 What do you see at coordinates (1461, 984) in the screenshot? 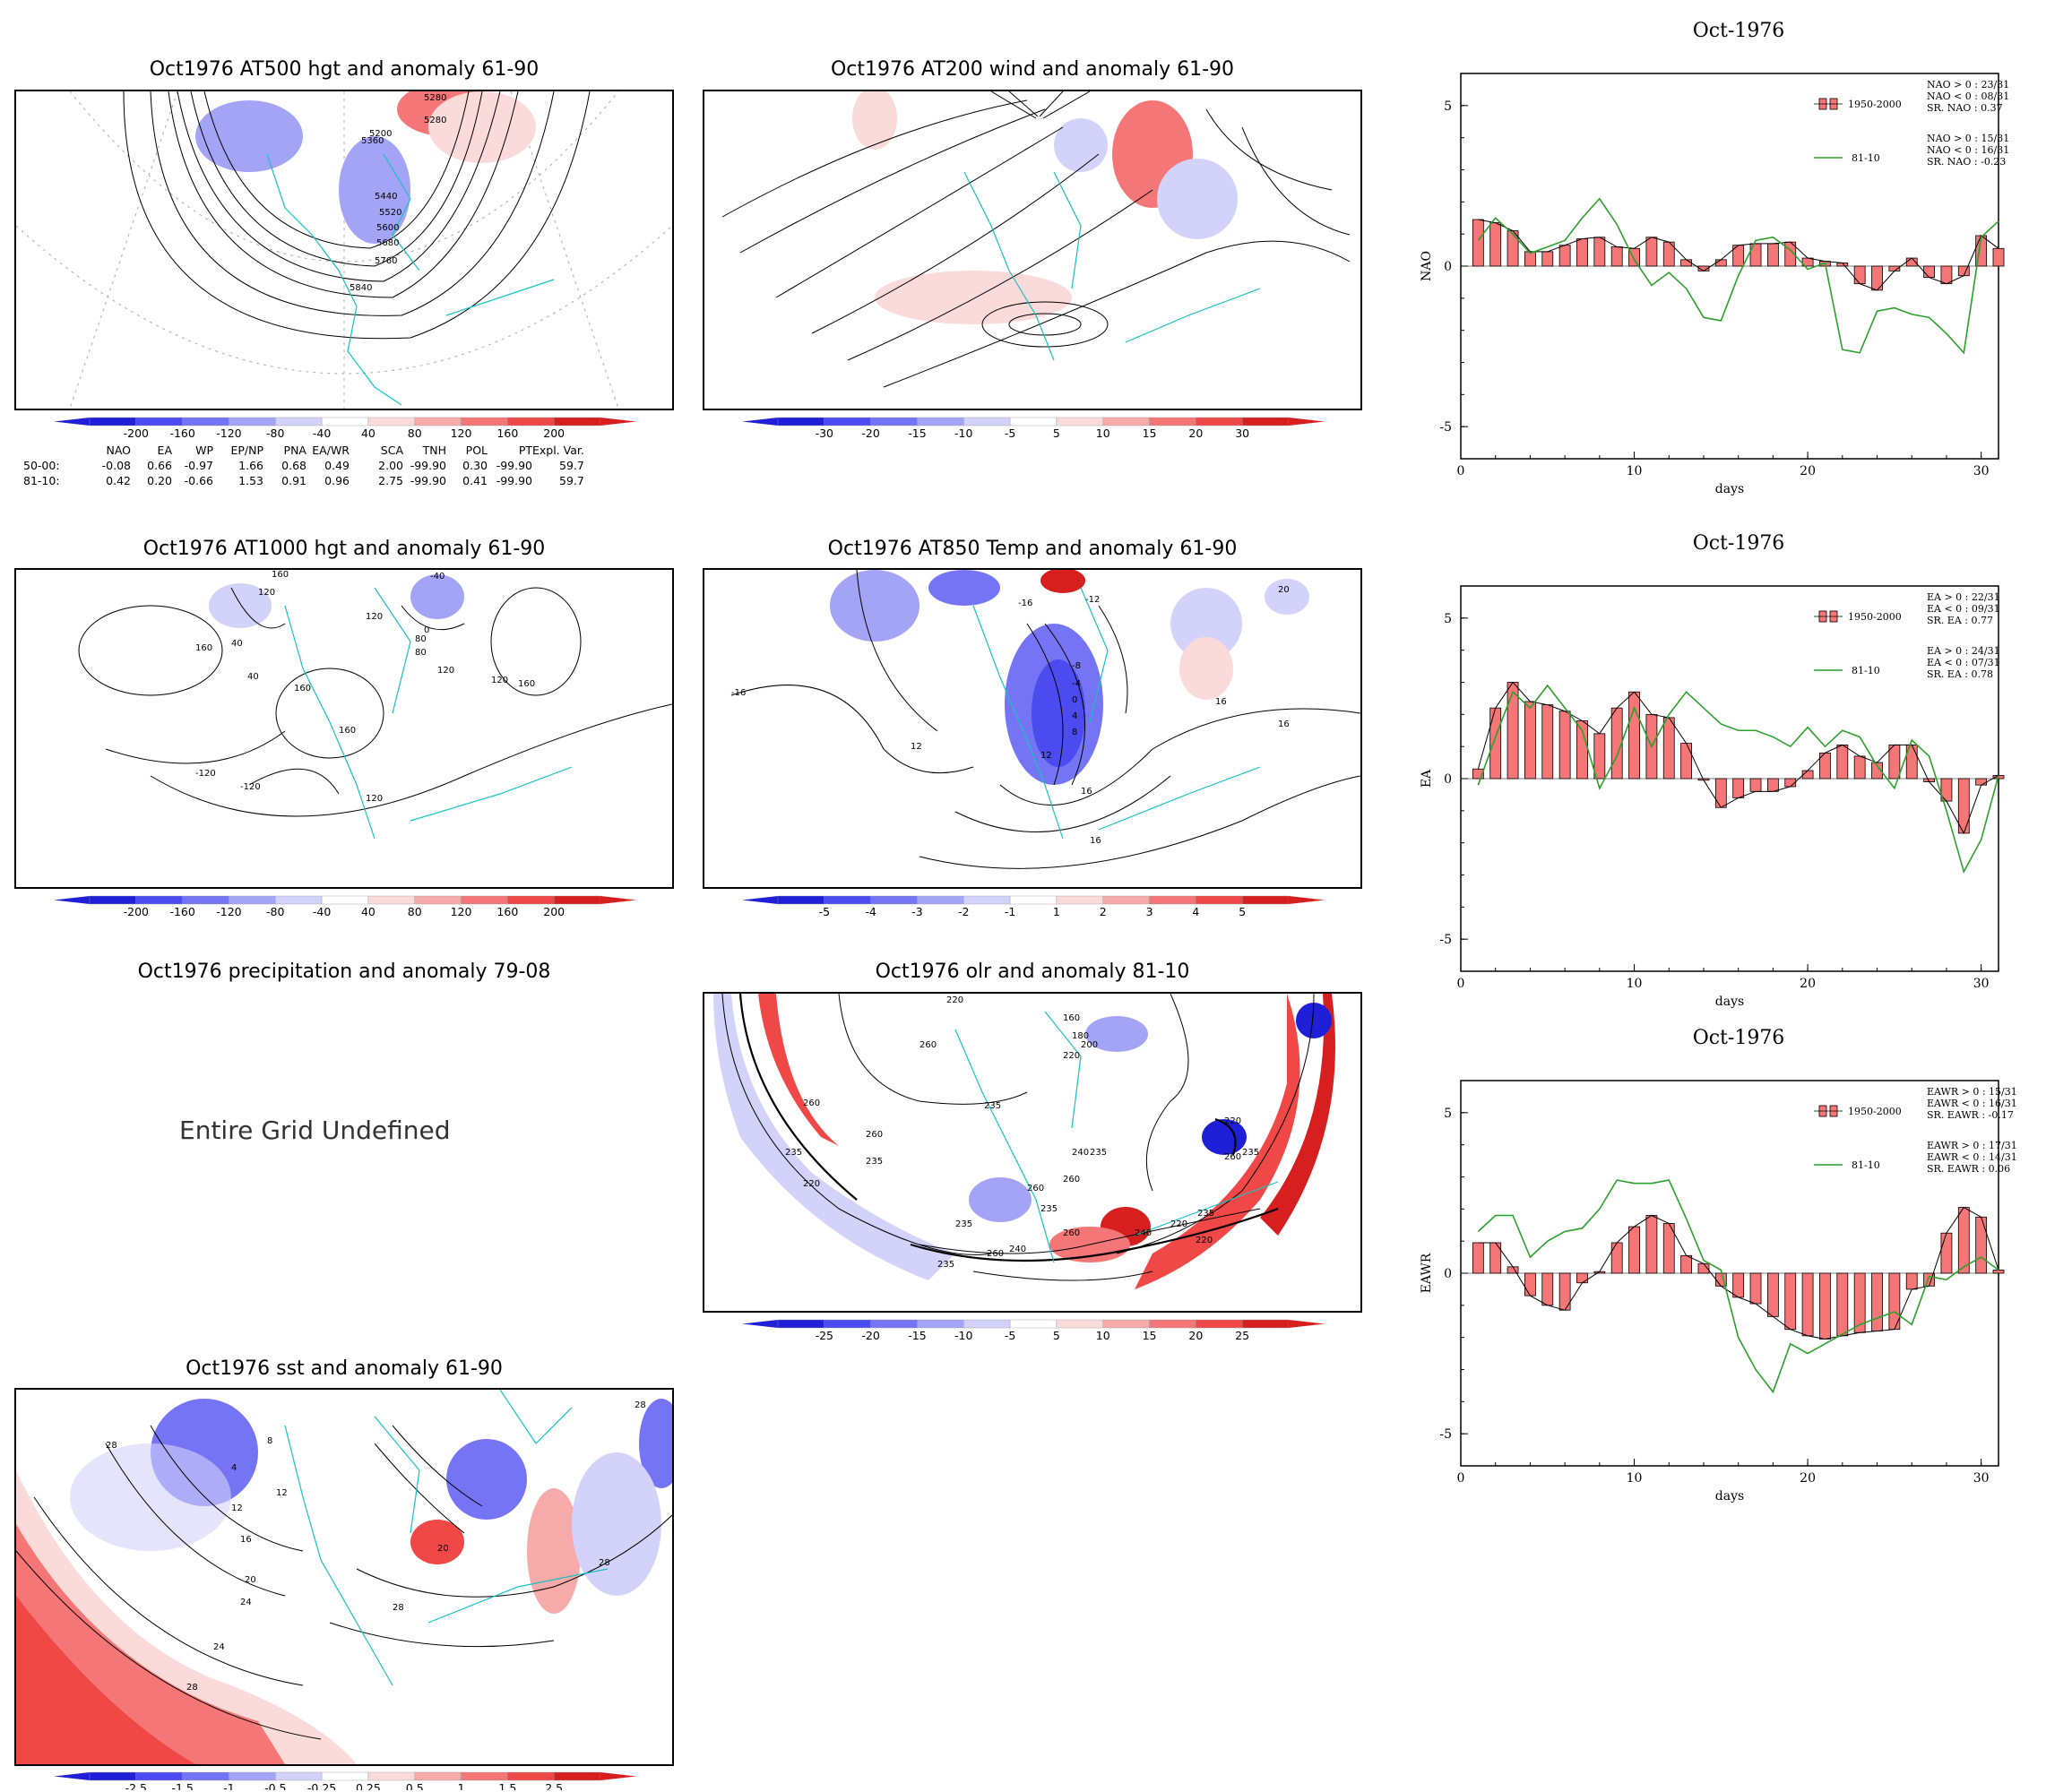
I see `x-tick-label: 0` at bounding box center [1461, 984].